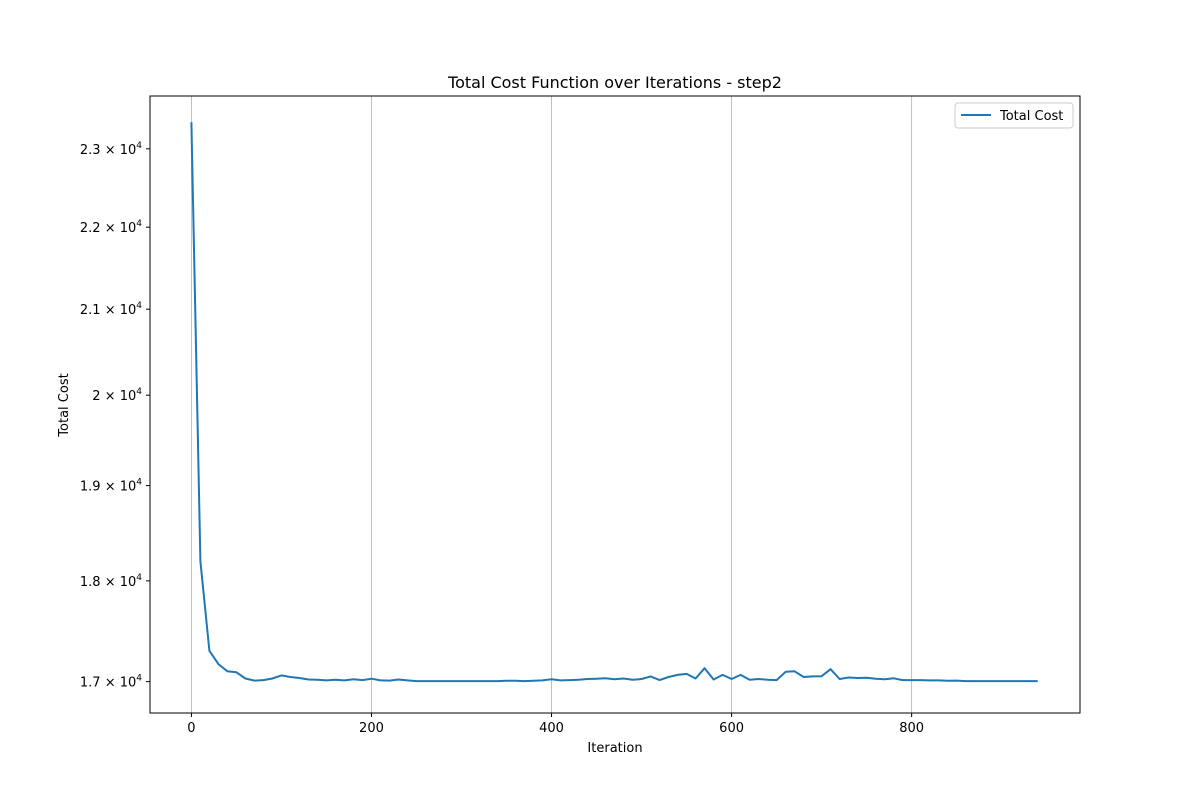  What do you see at coordinates (614, 748) in the screenshot?
I see `x-axis-label: Iteration` at bounding box center [614, 748].